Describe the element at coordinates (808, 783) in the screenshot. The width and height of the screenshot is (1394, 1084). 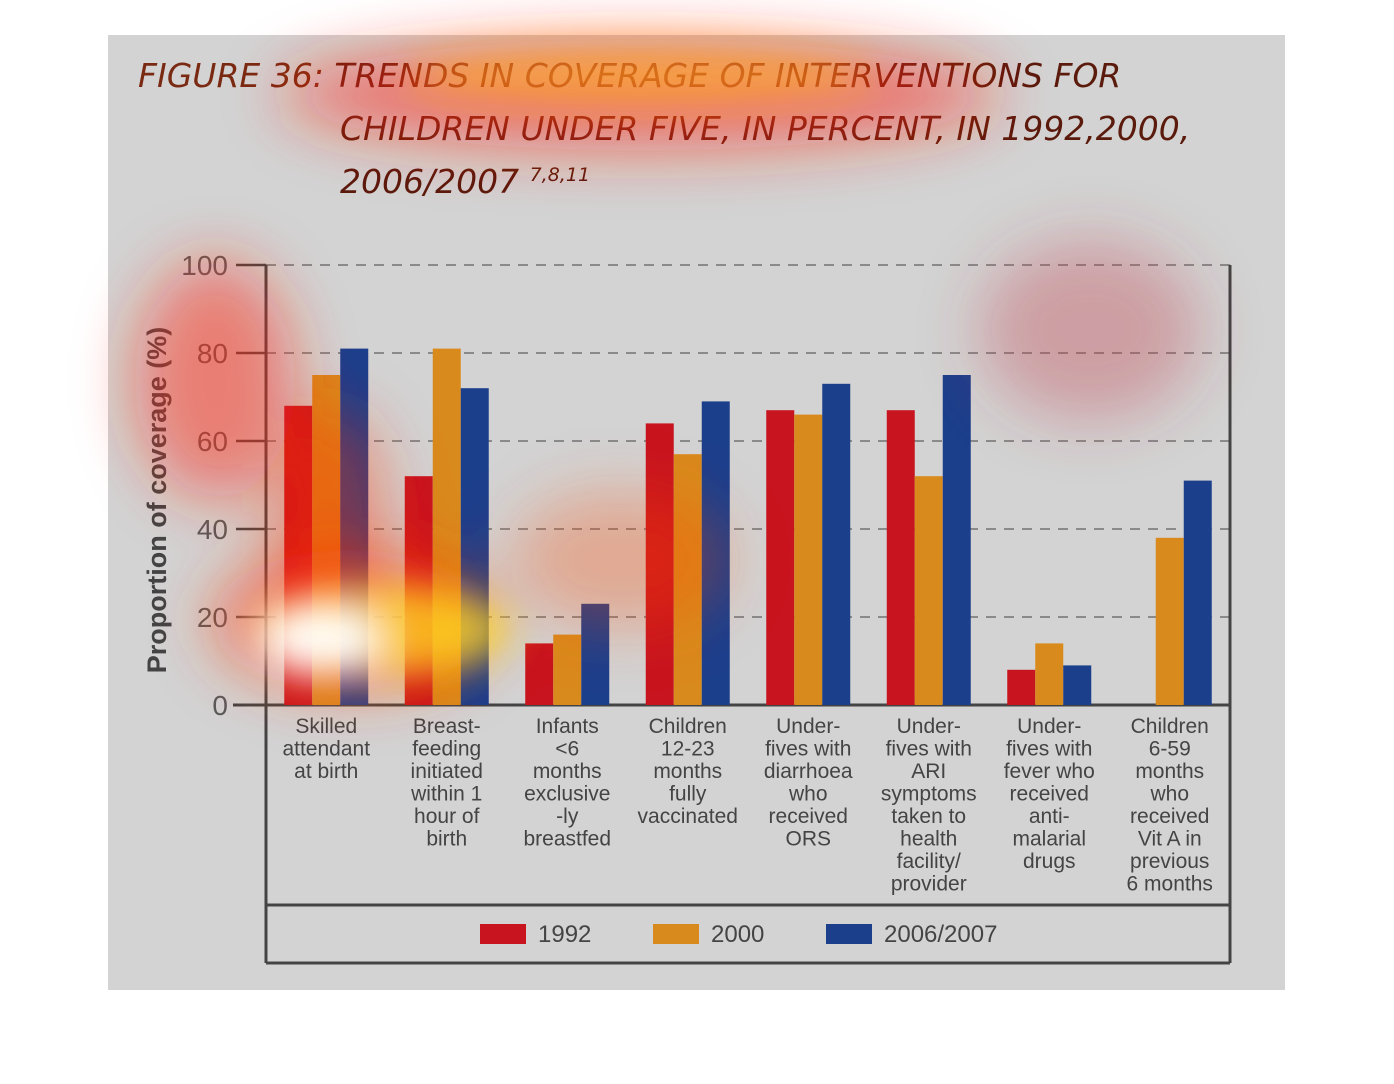
I see `category-label-4: Under-fives with diarrhoea who received ORS` at that location.